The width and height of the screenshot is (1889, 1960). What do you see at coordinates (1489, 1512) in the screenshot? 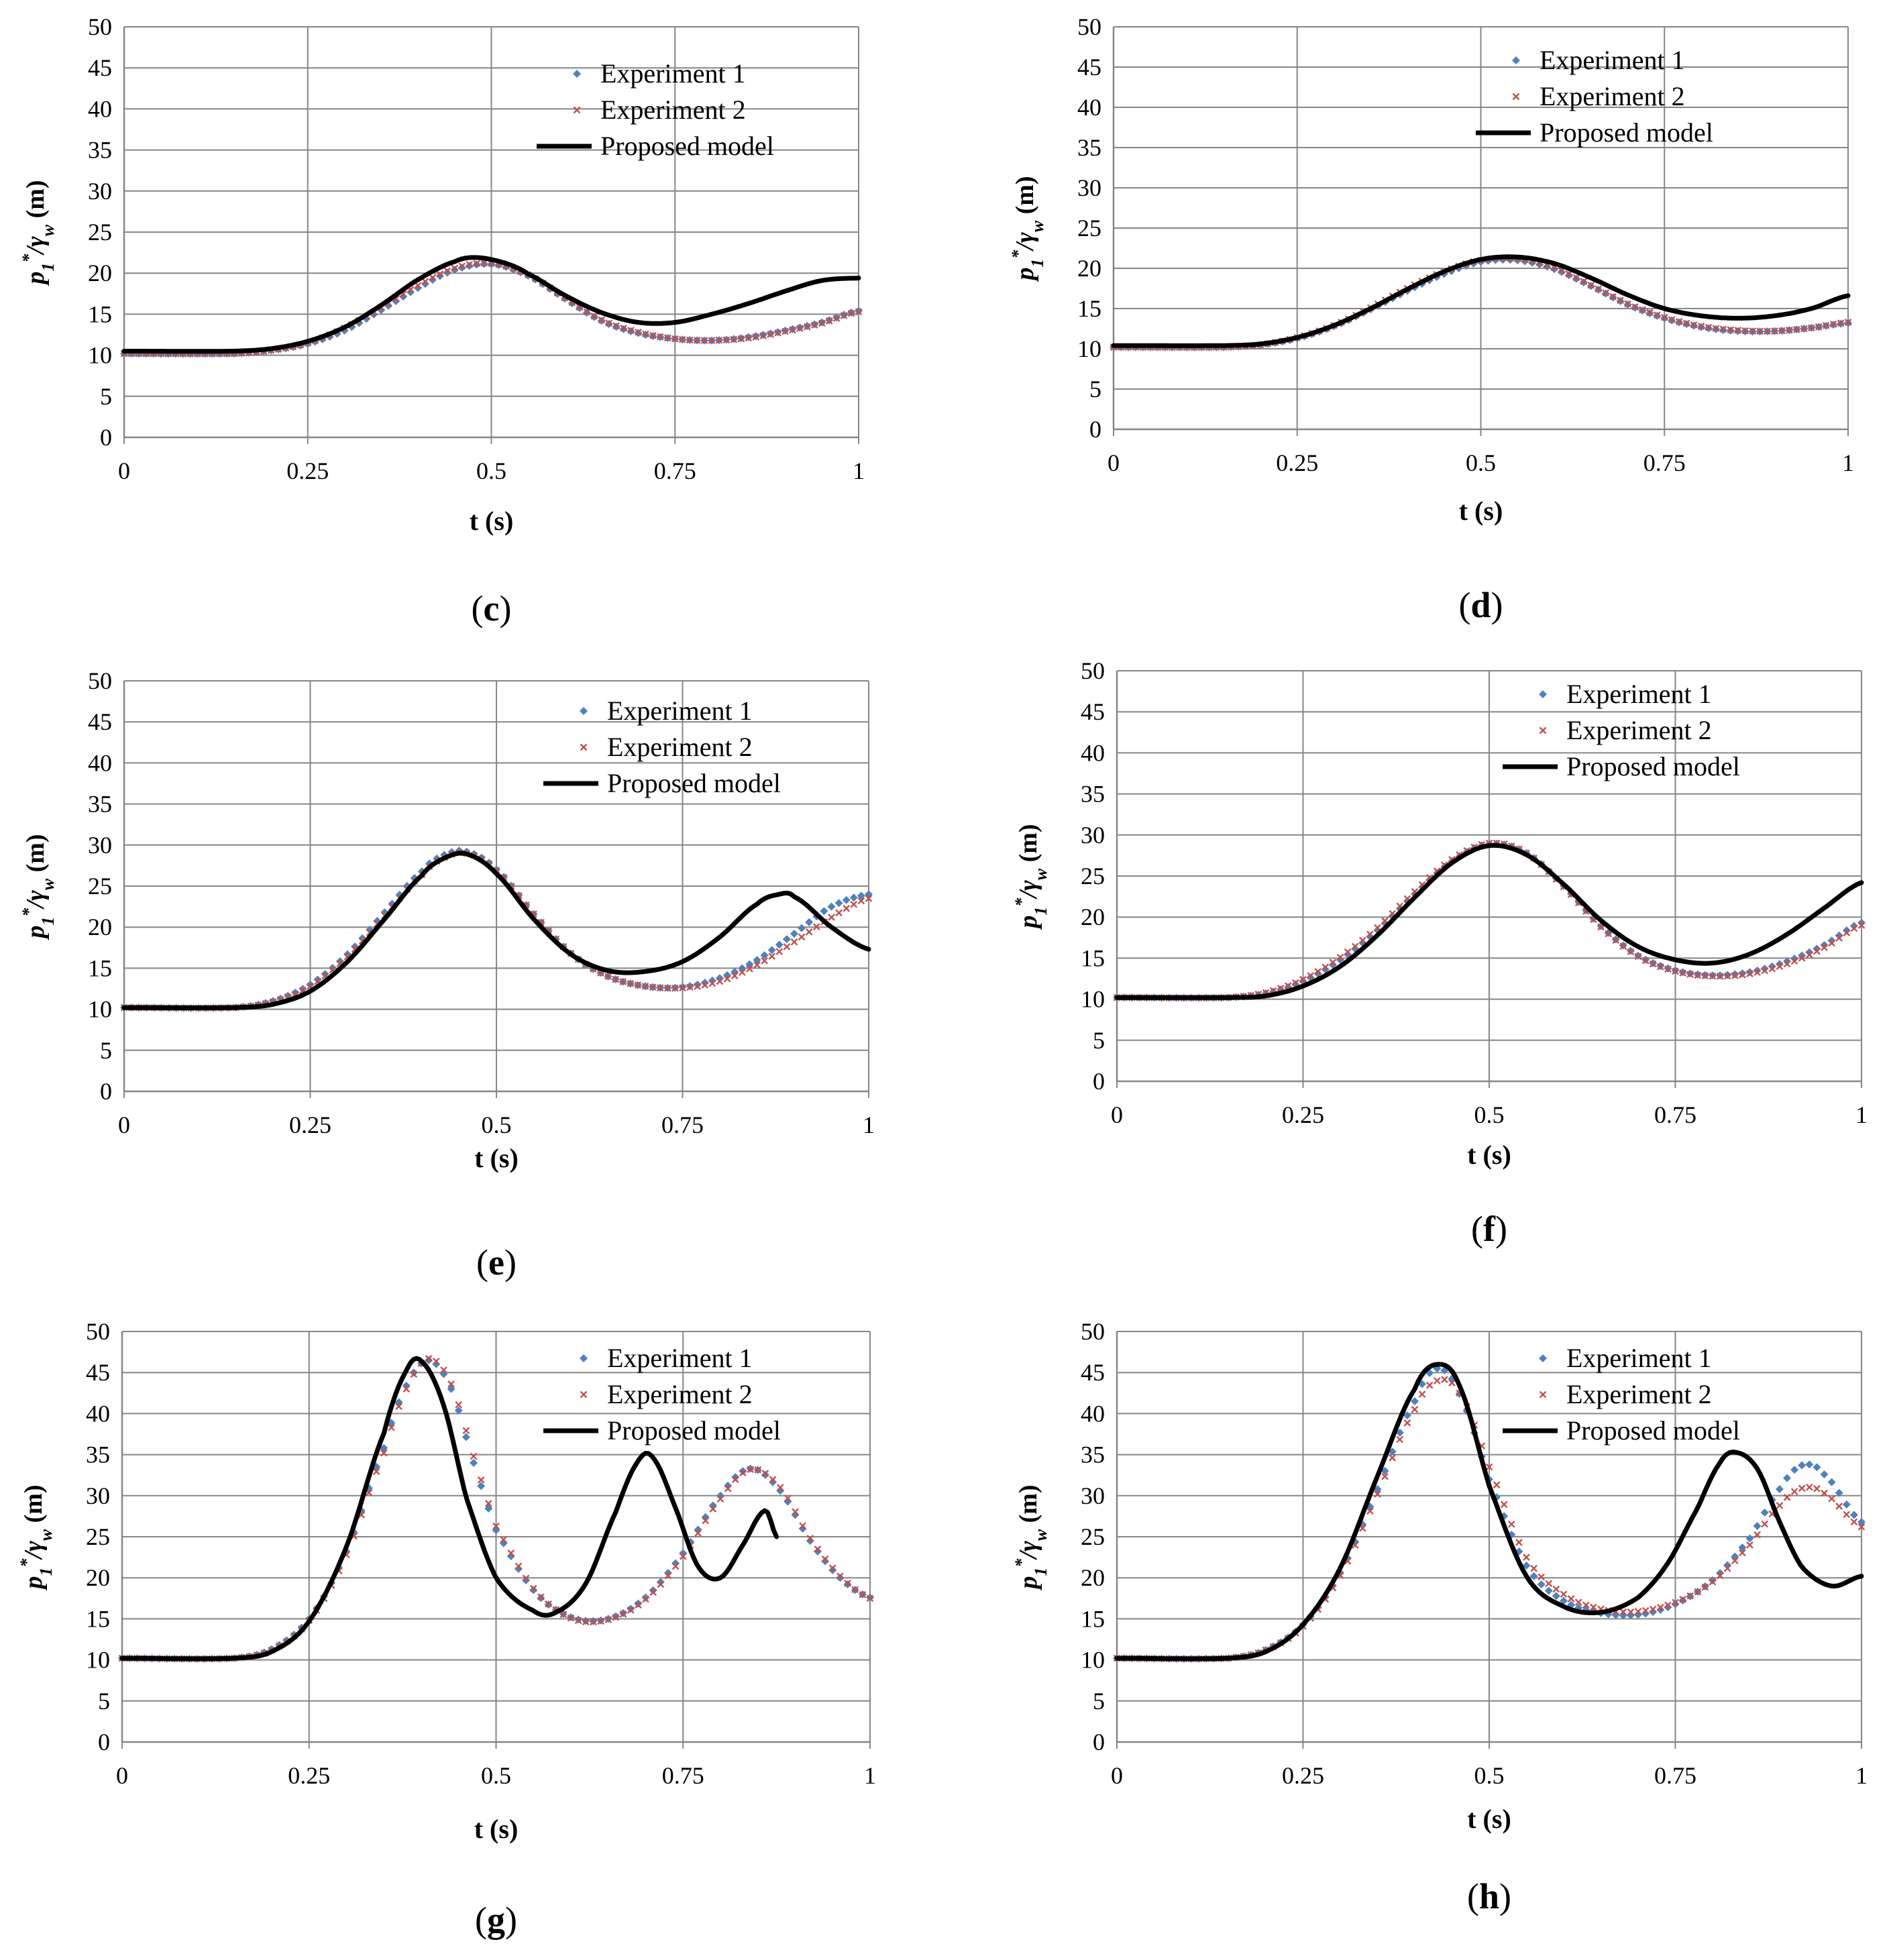
I see `proposed-model-line` at bounding box center [1489, 1512].